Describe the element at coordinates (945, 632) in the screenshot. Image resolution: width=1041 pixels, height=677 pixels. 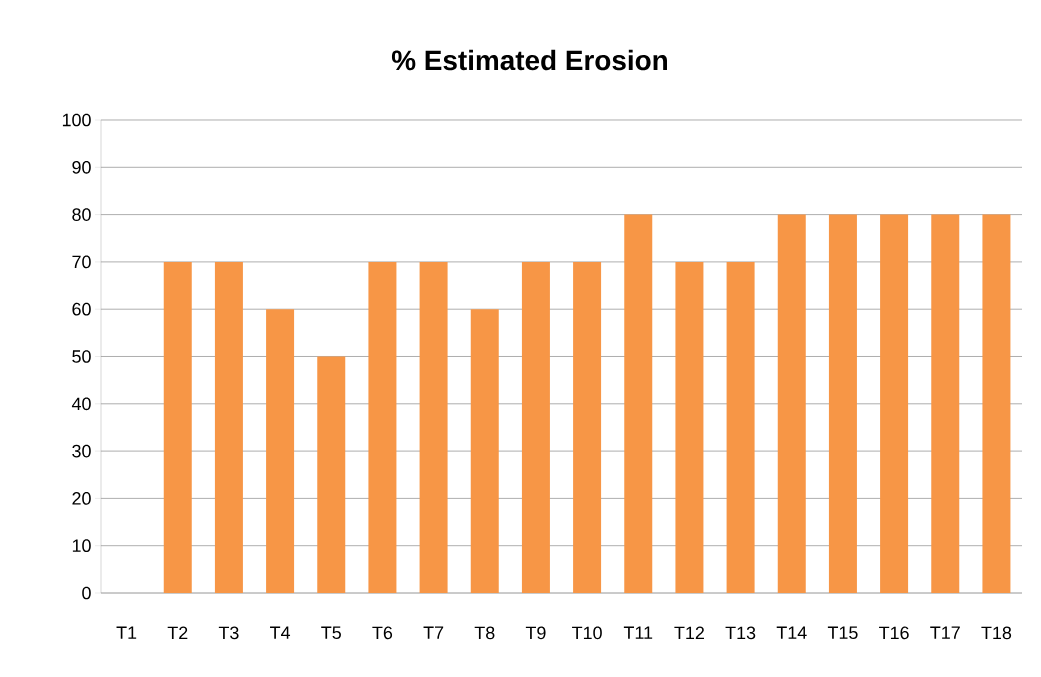
I see `x-tick-label: T17` at that location.